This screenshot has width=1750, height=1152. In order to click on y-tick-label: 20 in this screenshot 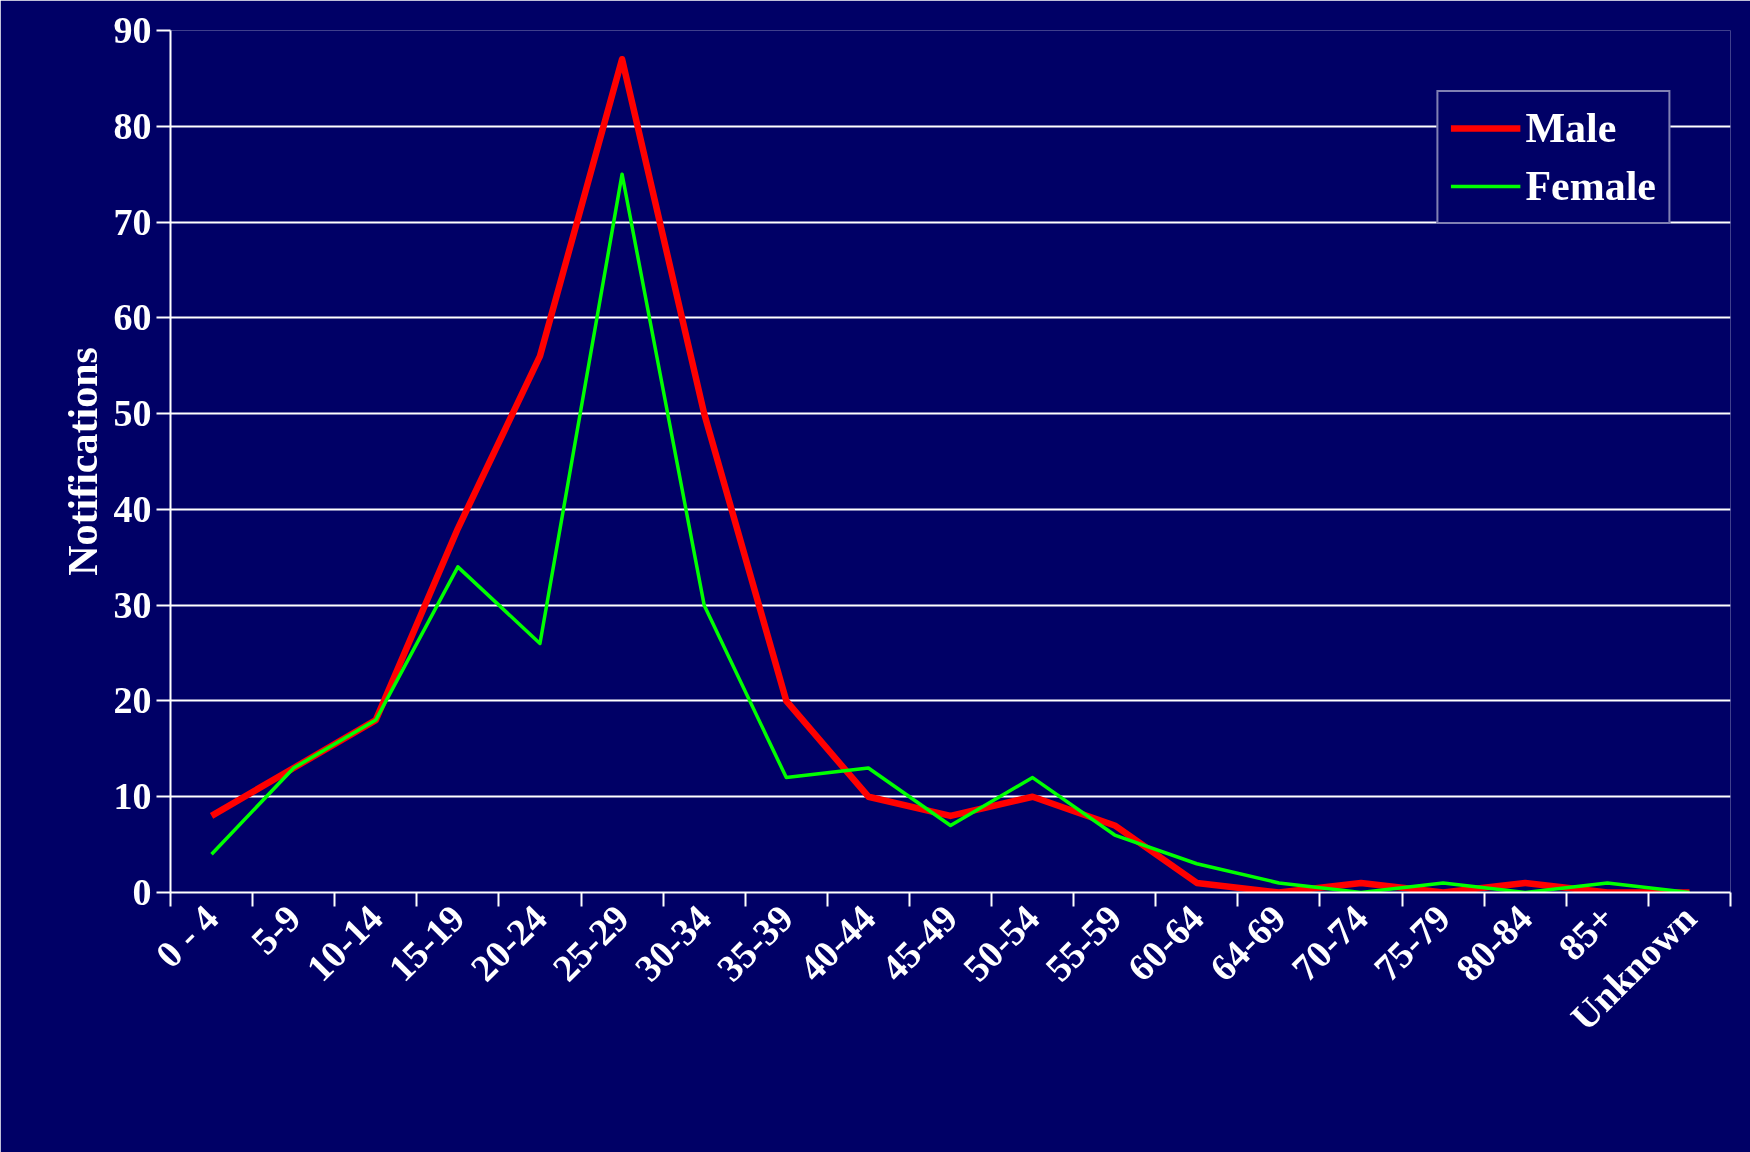, I will do `click(132, 700)`.